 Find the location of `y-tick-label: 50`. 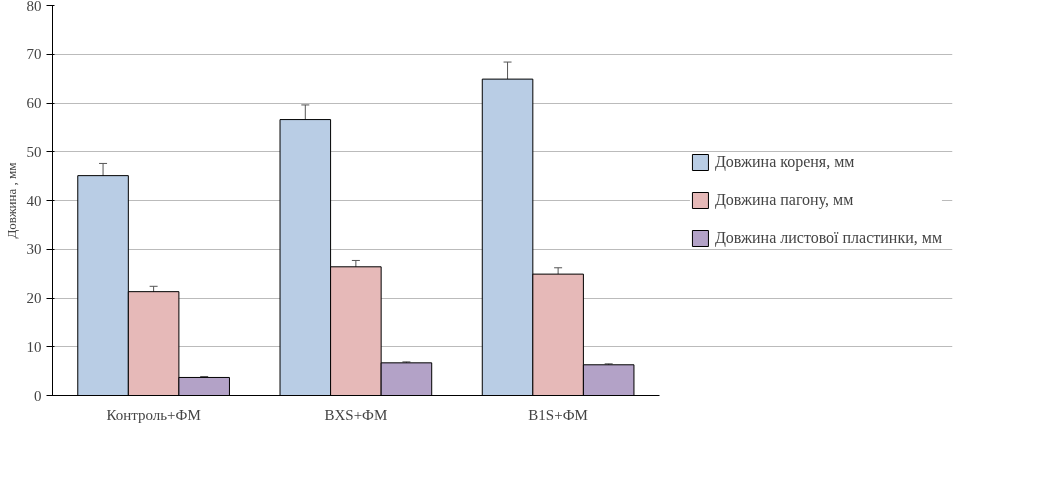

y-tick-label: 50 is located at coordinates (34, 151).